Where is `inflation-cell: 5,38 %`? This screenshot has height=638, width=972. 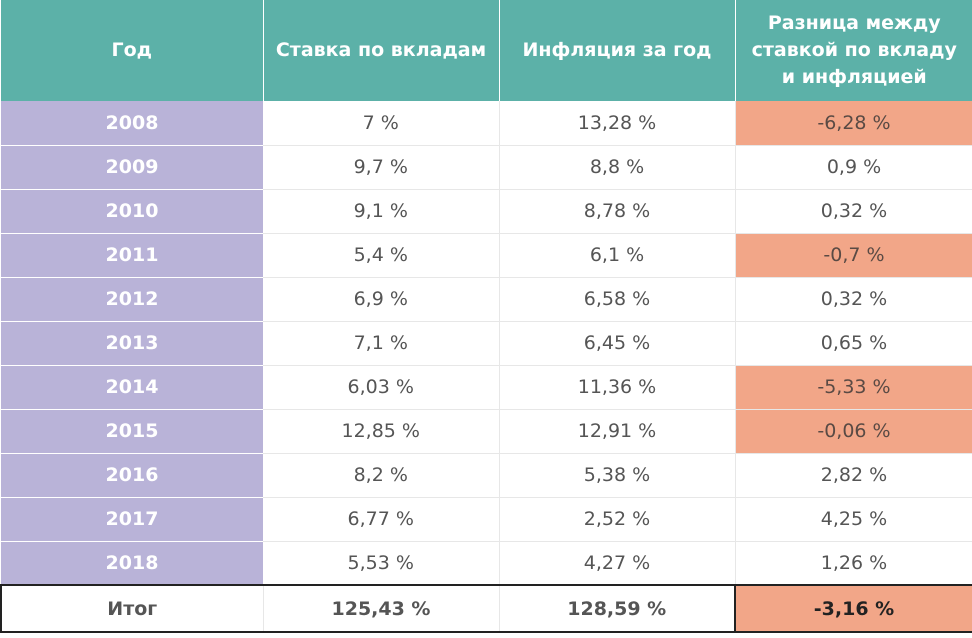
inflation-cell: 5,38 % is located at coordinates (617, 475).